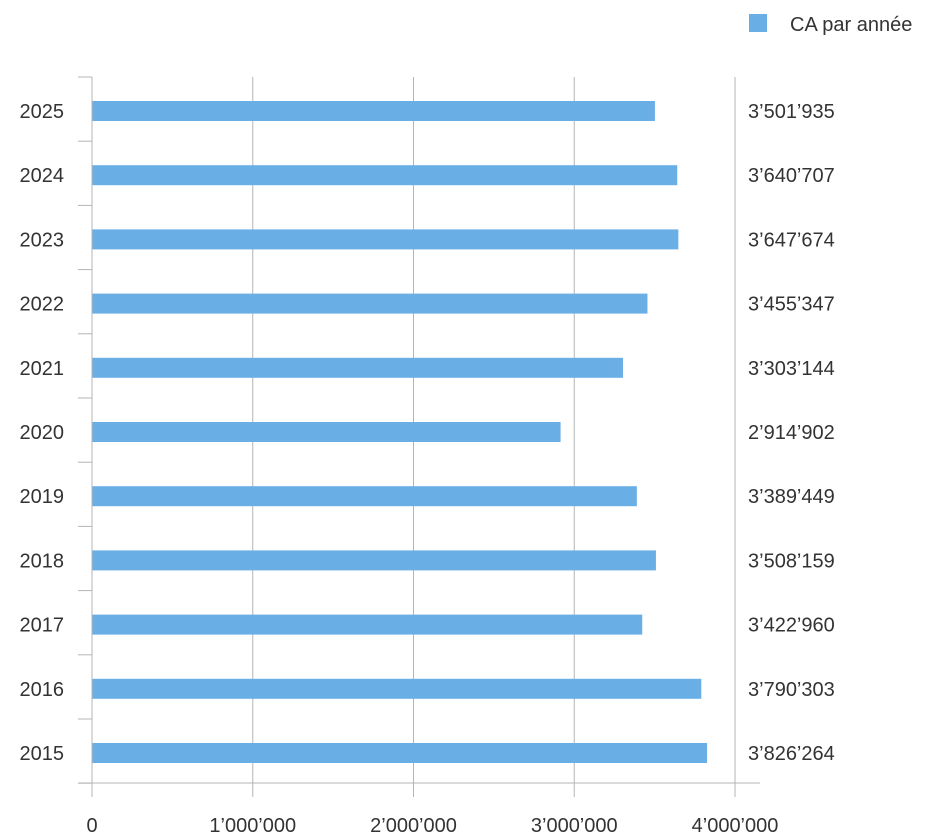 This screenshot has height=838, width=942. Describe the element at coordinates (791, 433) in the screenshot. I see `value-label: 2’914’902` at that location.